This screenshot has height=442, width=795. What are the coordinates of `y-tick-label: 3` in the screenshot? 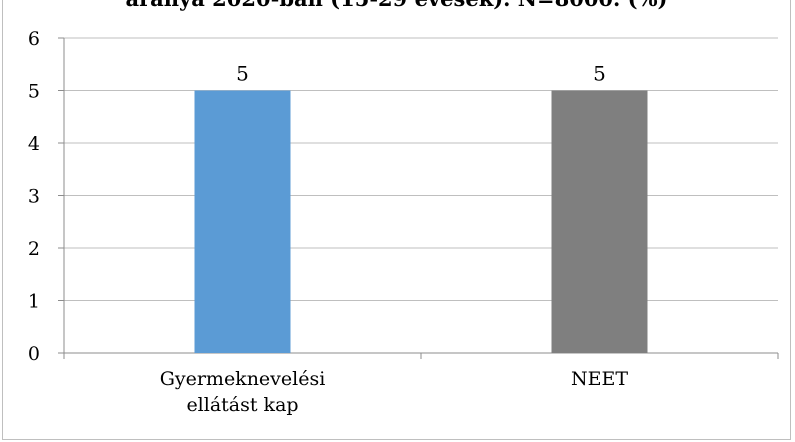 It's located at (34, 197).